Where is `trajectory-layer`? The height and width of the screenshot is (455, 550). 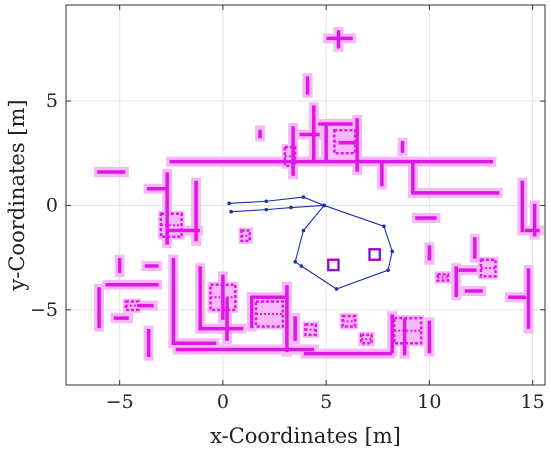
trajectory-layer is located at coordinates (311, 243).